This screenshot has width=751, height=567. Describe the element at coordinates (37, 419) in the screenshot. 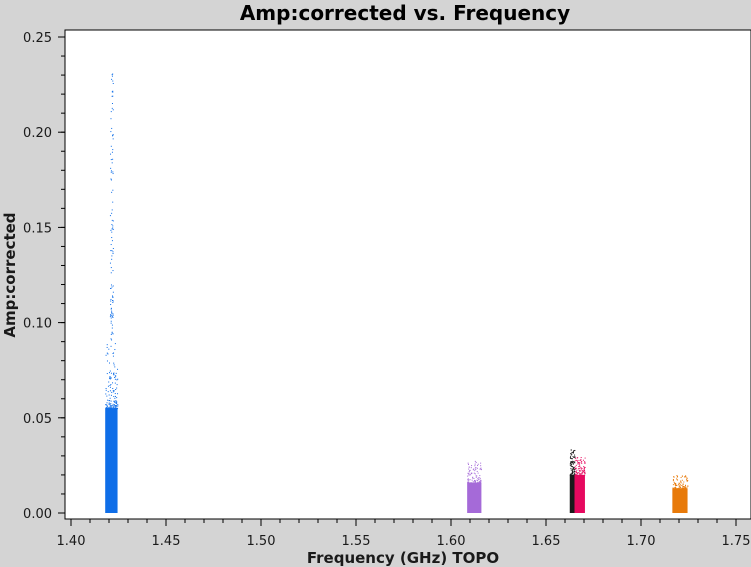

I see `y-tick-label: 0.05` at that location.